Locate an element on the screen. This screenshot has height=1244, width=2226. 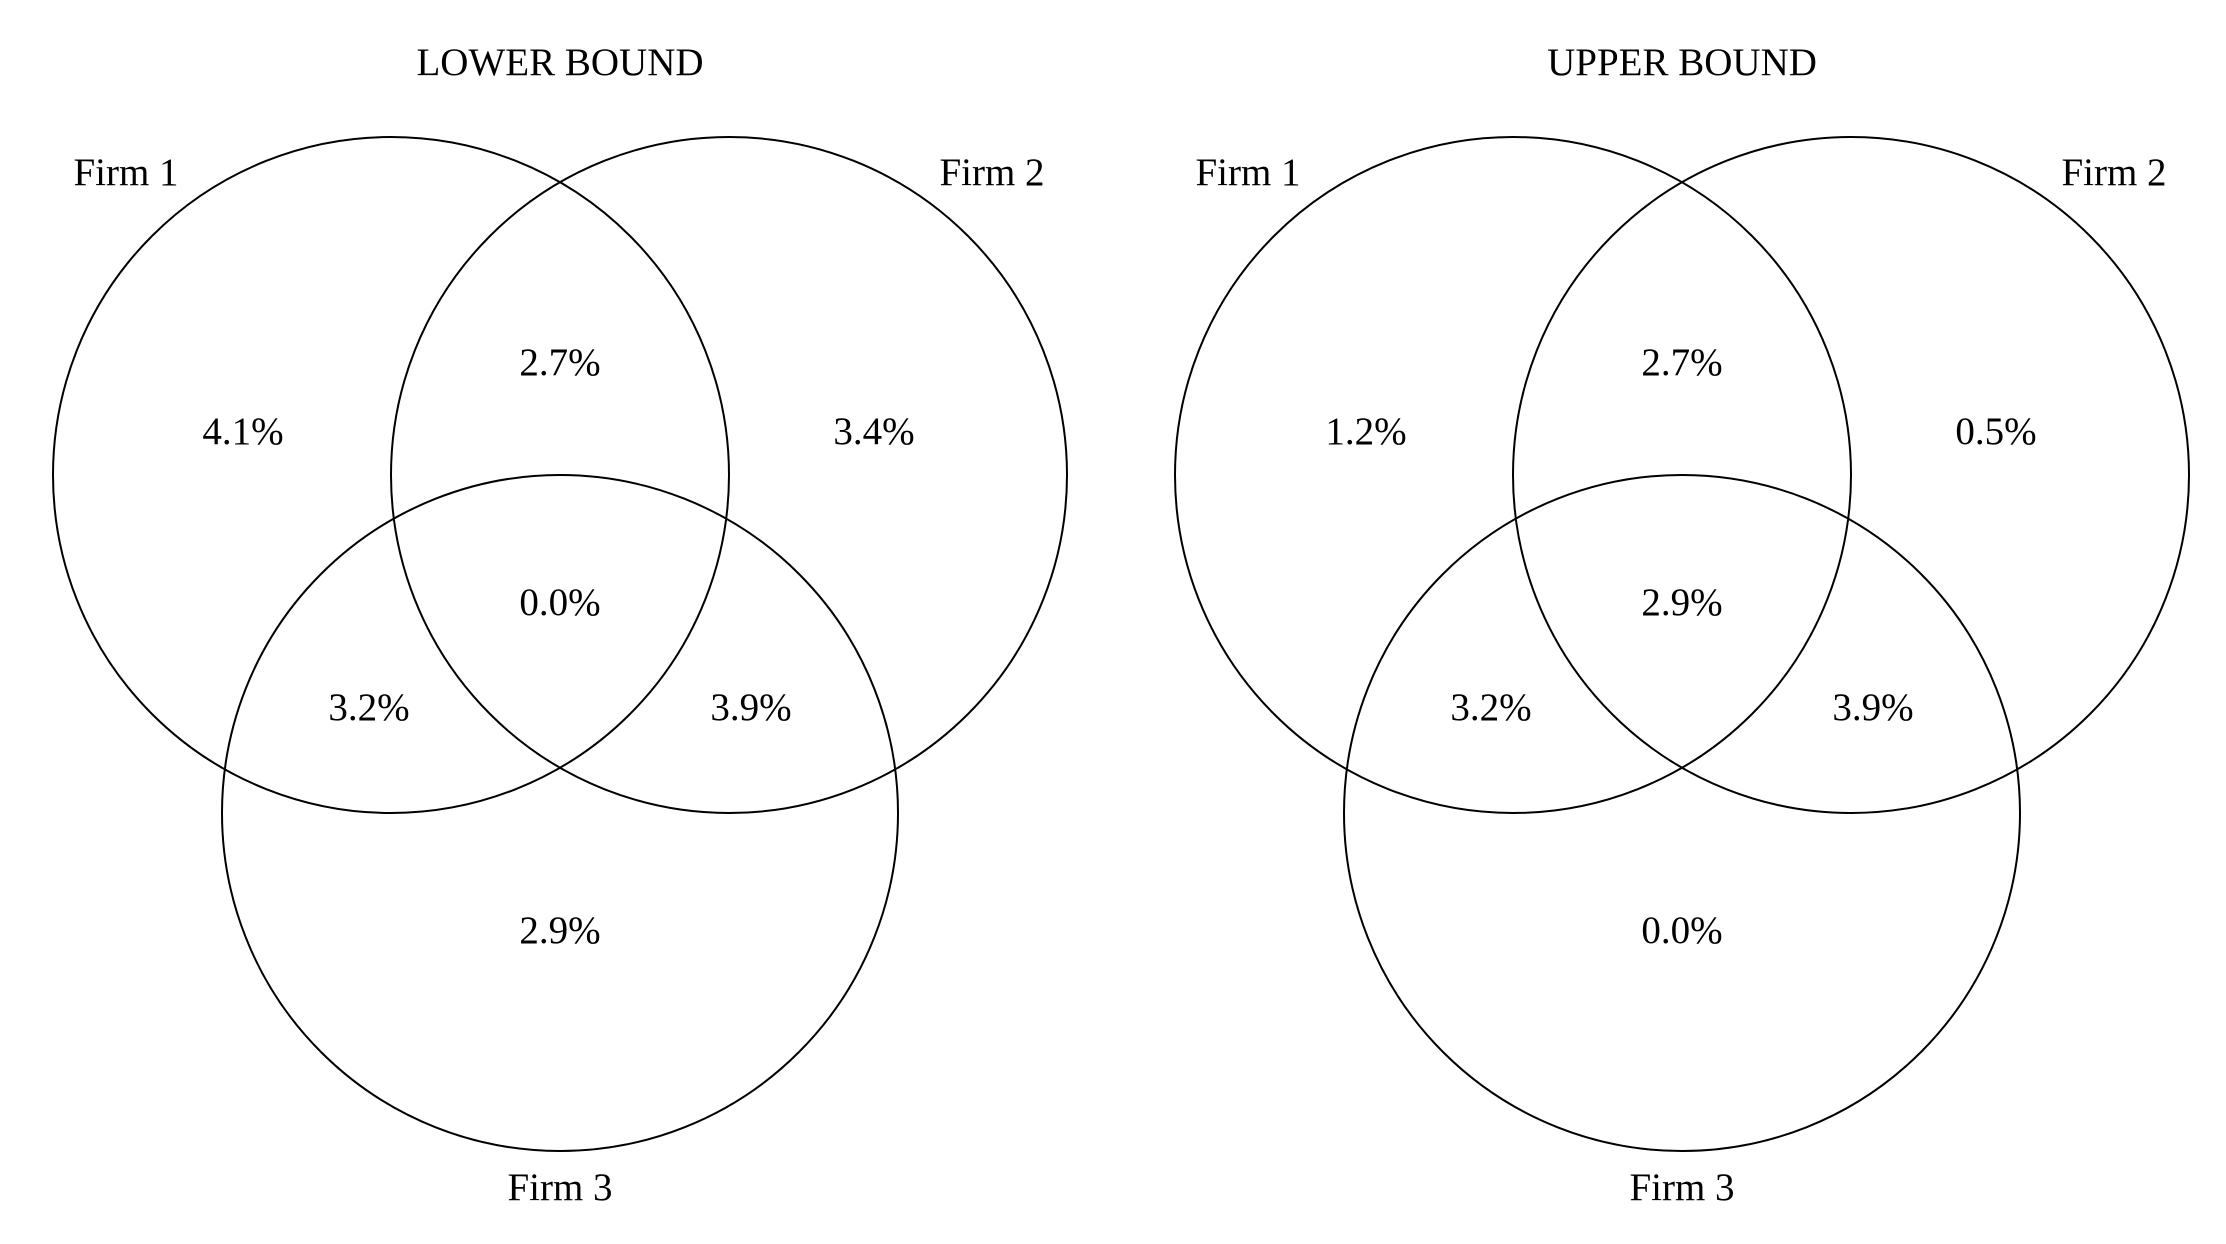
firm-1-only-value: 1.2% is located at coordinates (1365, 431).